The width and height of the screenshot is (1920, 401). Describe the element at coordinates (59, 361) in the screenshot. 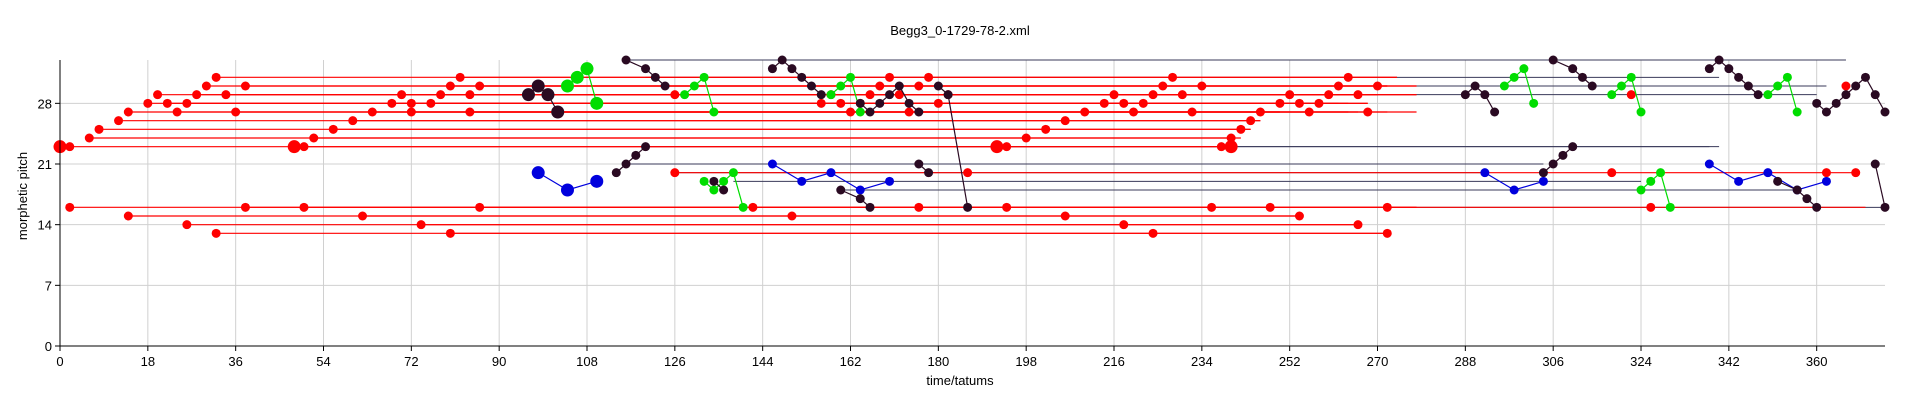

I see `x-tick-label: 0` at that location.